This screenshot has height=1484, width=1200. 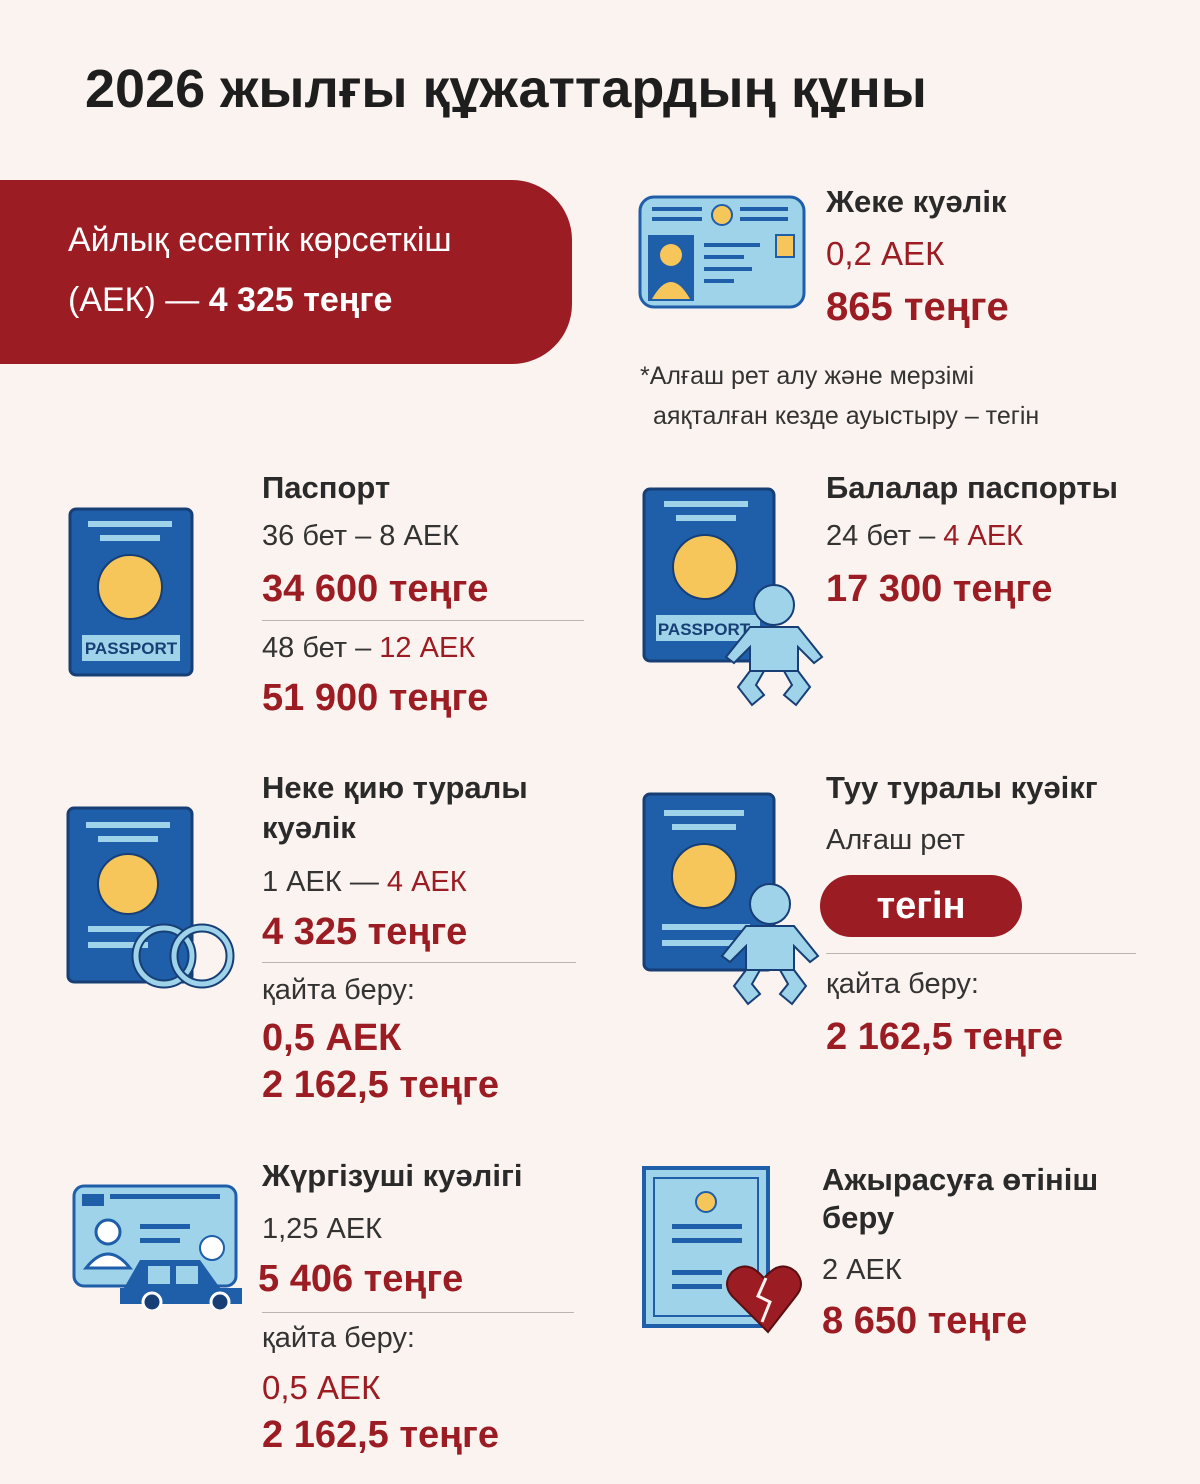 What do you see at coordinates (375, 589) in the screenshot?
I see `passport-price1: 34 600 теңге` at bounding box center [375, 589].